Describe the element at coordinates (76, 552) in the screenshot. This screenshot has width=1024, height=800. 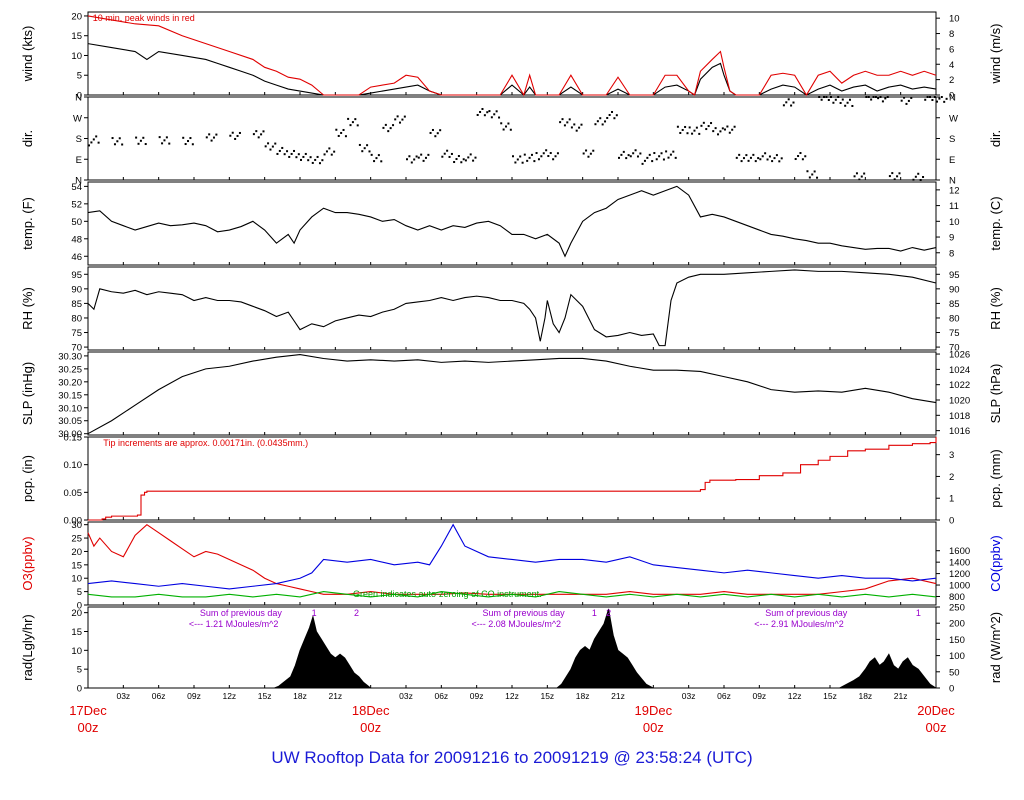
I see `o3co-left-tick-label: 20` at that location.